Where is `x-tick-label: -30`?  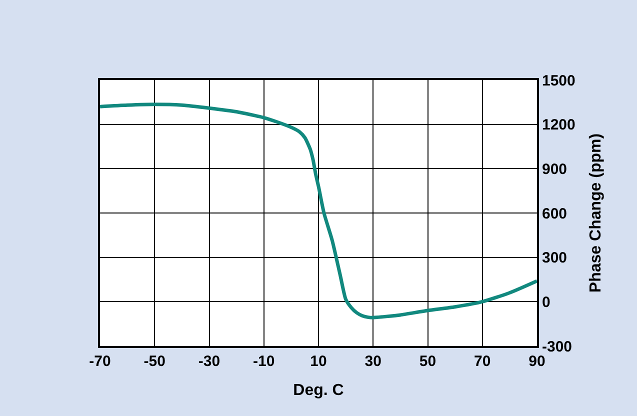
x-tick-label: -30 is located at coordinates (209, 361).